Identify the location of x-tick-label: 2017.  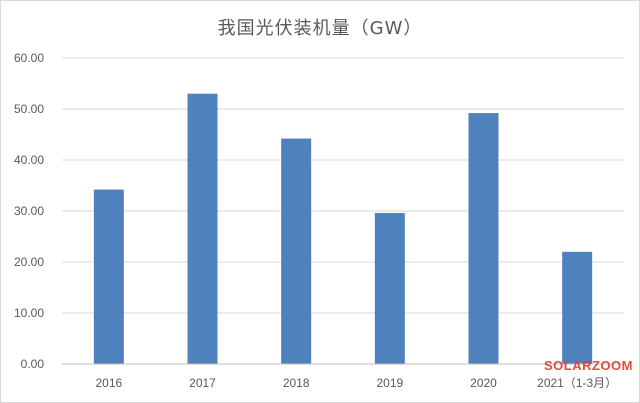
(202, 383).